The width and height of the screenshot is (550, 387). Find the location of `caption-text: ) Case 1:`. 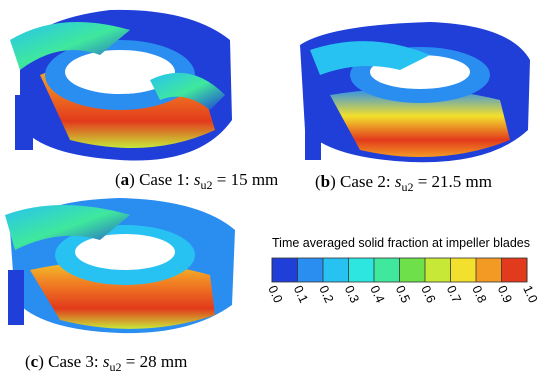

caption-text: ) Case 1: is located at coordinates (161, 179).